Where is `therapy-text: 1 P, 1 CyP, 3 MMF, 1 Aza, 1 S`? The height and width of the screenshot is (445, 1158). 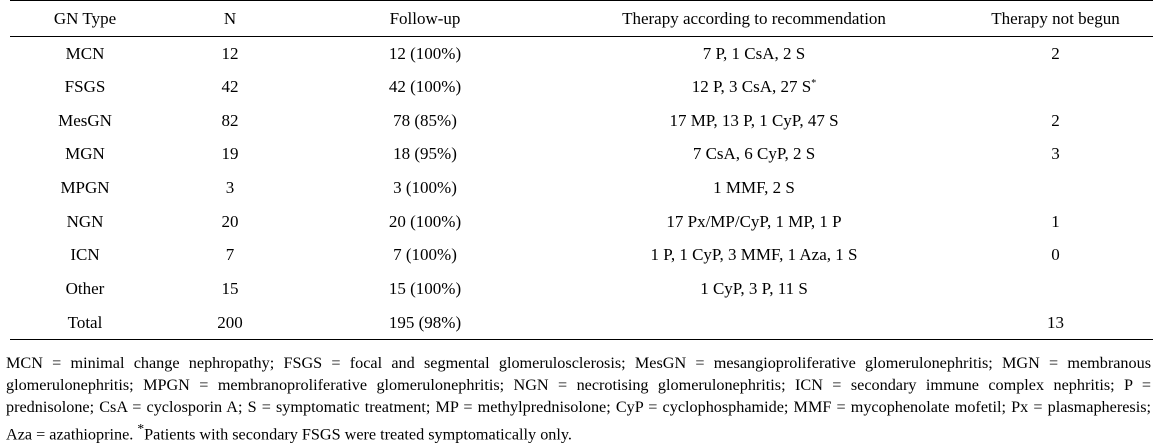
therapy-text: 1 P, 1 CyP, 3 MMF, 1 Aza, 1 S is located at coordinates (754, 255).